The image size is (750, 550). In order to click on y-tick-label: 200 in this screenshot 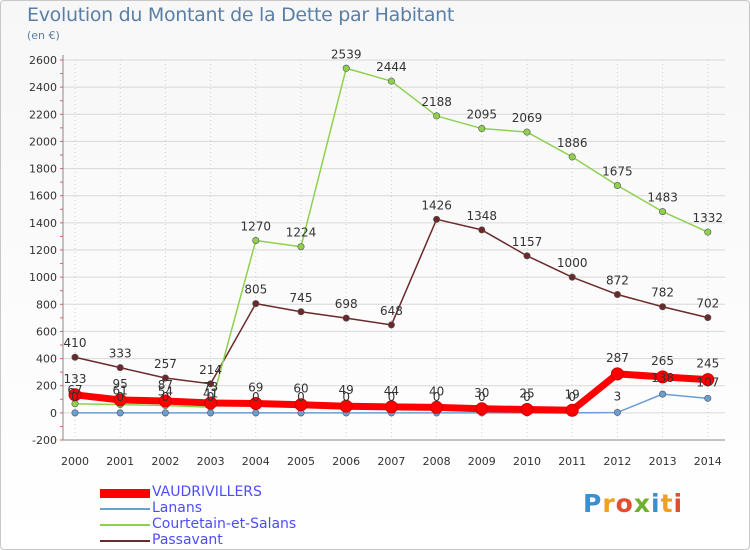, I will do `click(46, 386)`.